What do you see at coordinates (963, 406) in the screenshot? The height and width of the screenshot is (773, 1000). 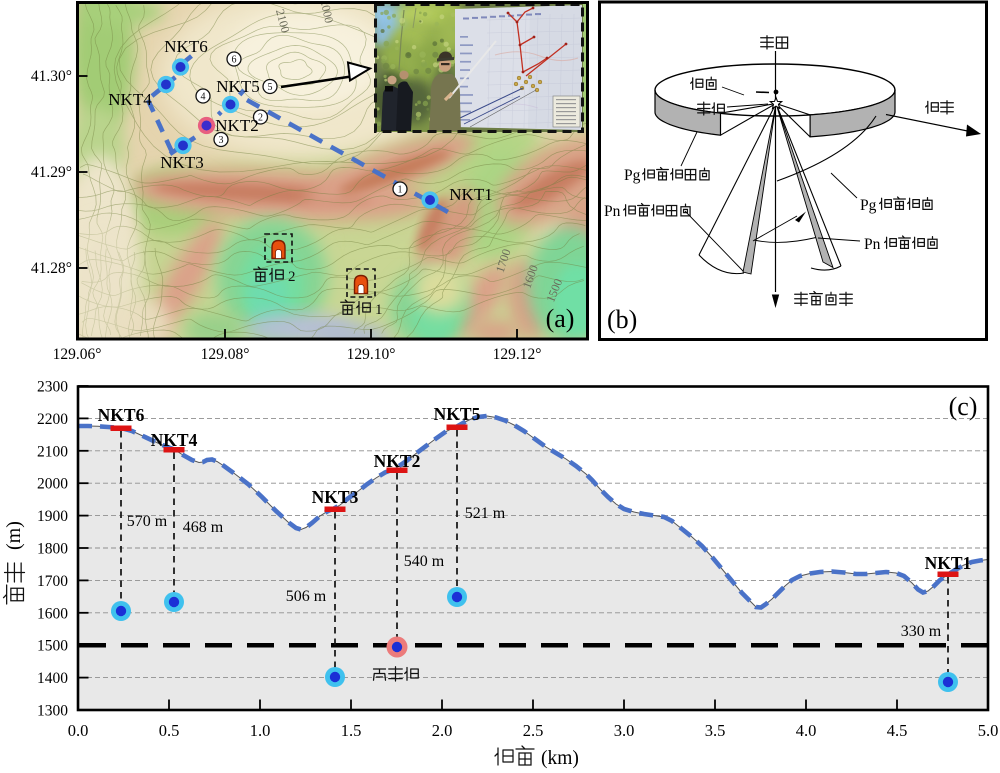 I see `svg-text: (c)` at bounding box center [963, 406].